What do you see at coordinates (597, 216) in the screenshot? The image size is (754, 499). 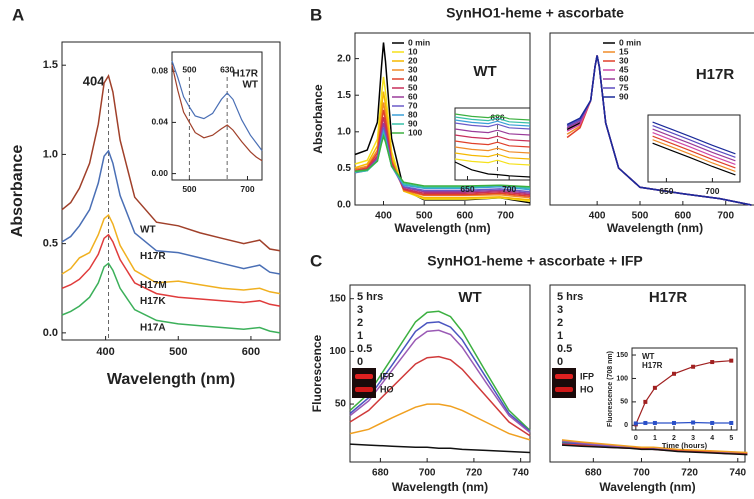 I see `x-tick-label: 400` at bounding box center [597, 216].